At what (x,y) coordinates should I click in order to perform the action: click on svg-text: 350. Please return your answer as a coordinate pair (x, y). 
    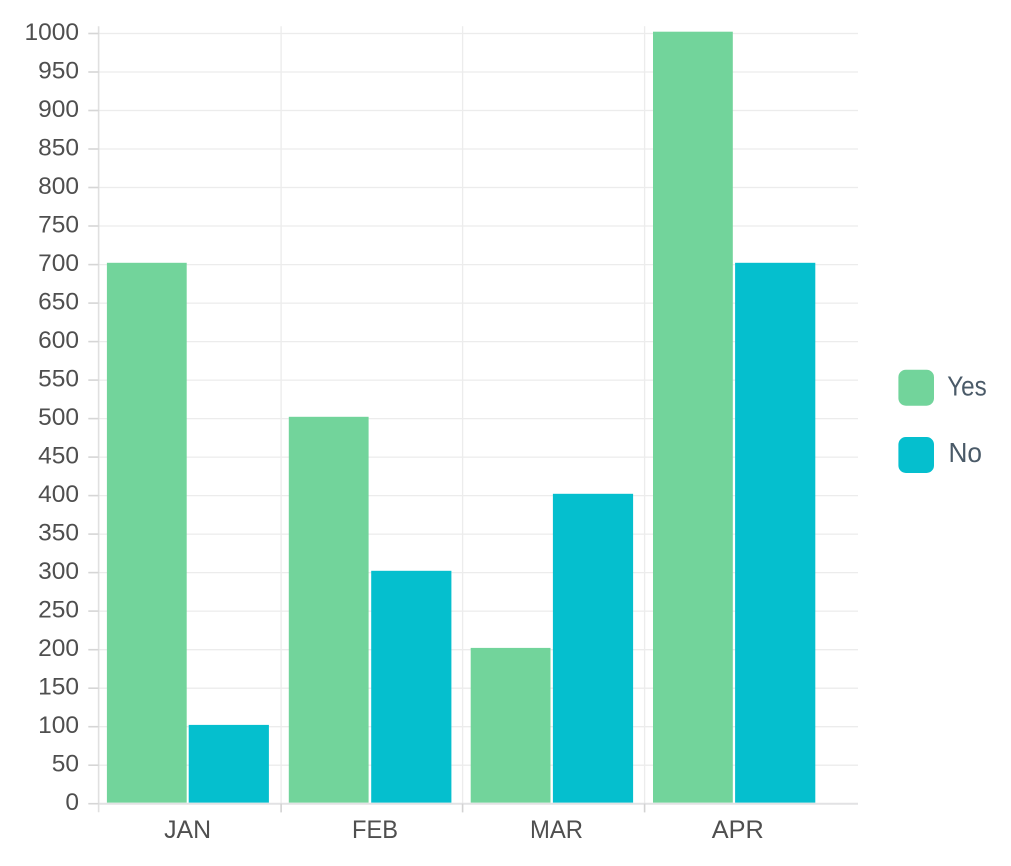
    Looking at the image, I should click on (58, 532).